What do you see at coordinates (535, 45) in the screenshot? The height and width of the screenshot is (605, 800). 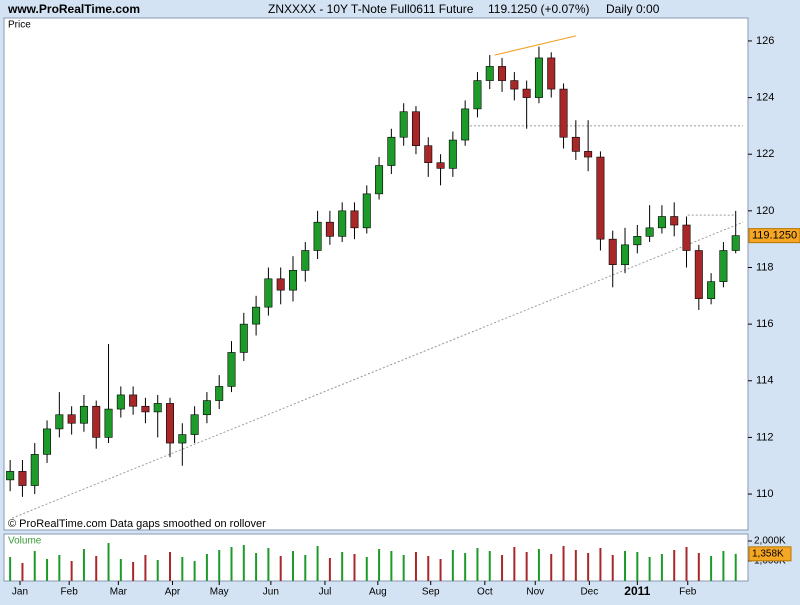 I see `trend-line` at bounding box center [535, 45].